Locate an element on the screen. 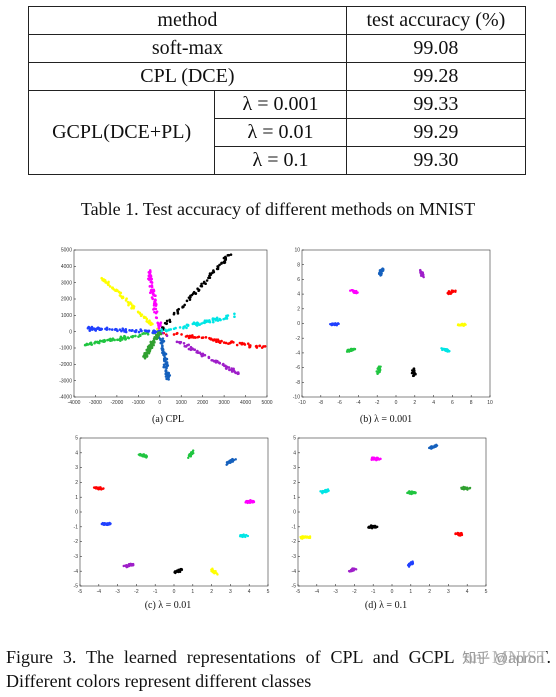  table-row: λ = 0.01 99.29 is located at coordinates (278, 132).